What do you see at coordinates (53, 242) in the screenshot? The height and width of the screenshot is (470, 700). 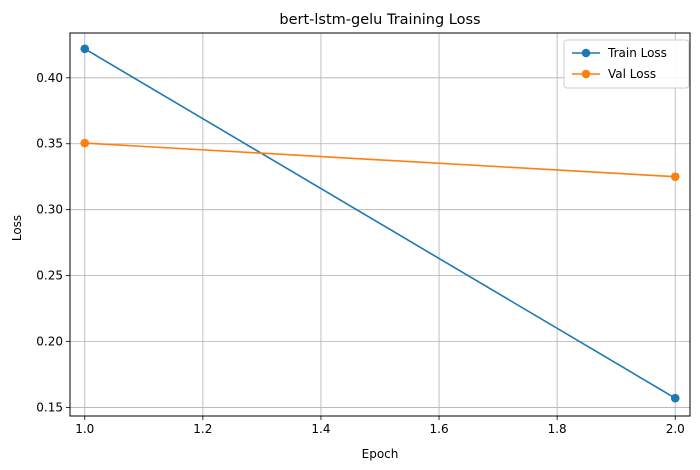 I see `y-axis-ticks: 0.15 0.20 0.25 0.30 0.35 0.40` at bounding box center [53, 242].